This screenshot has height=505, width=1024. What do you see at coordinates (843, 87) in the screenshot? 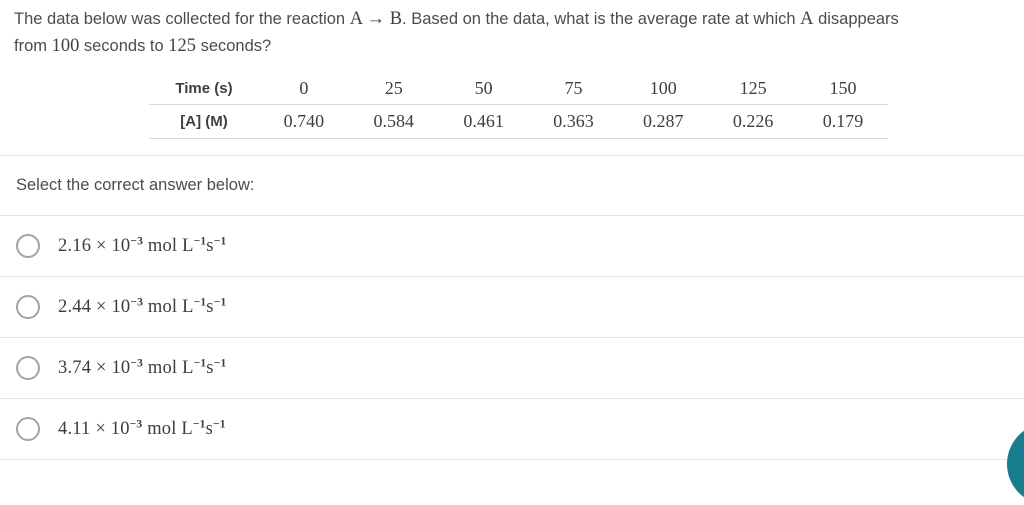
I see `table-cell: 150` at bounding box center [843, 87].